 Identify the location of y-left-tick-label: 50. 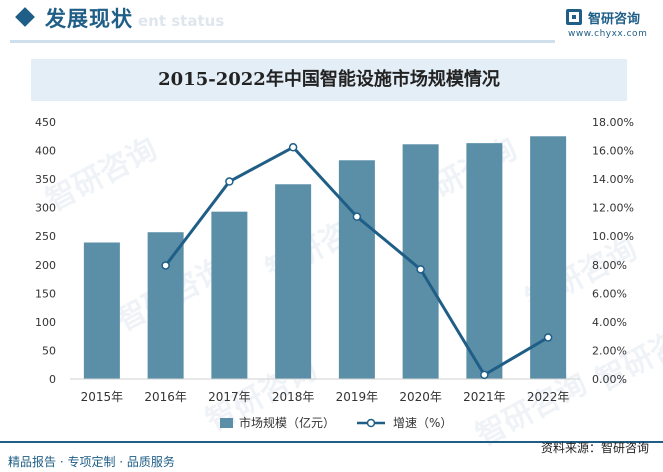
(49, 350).